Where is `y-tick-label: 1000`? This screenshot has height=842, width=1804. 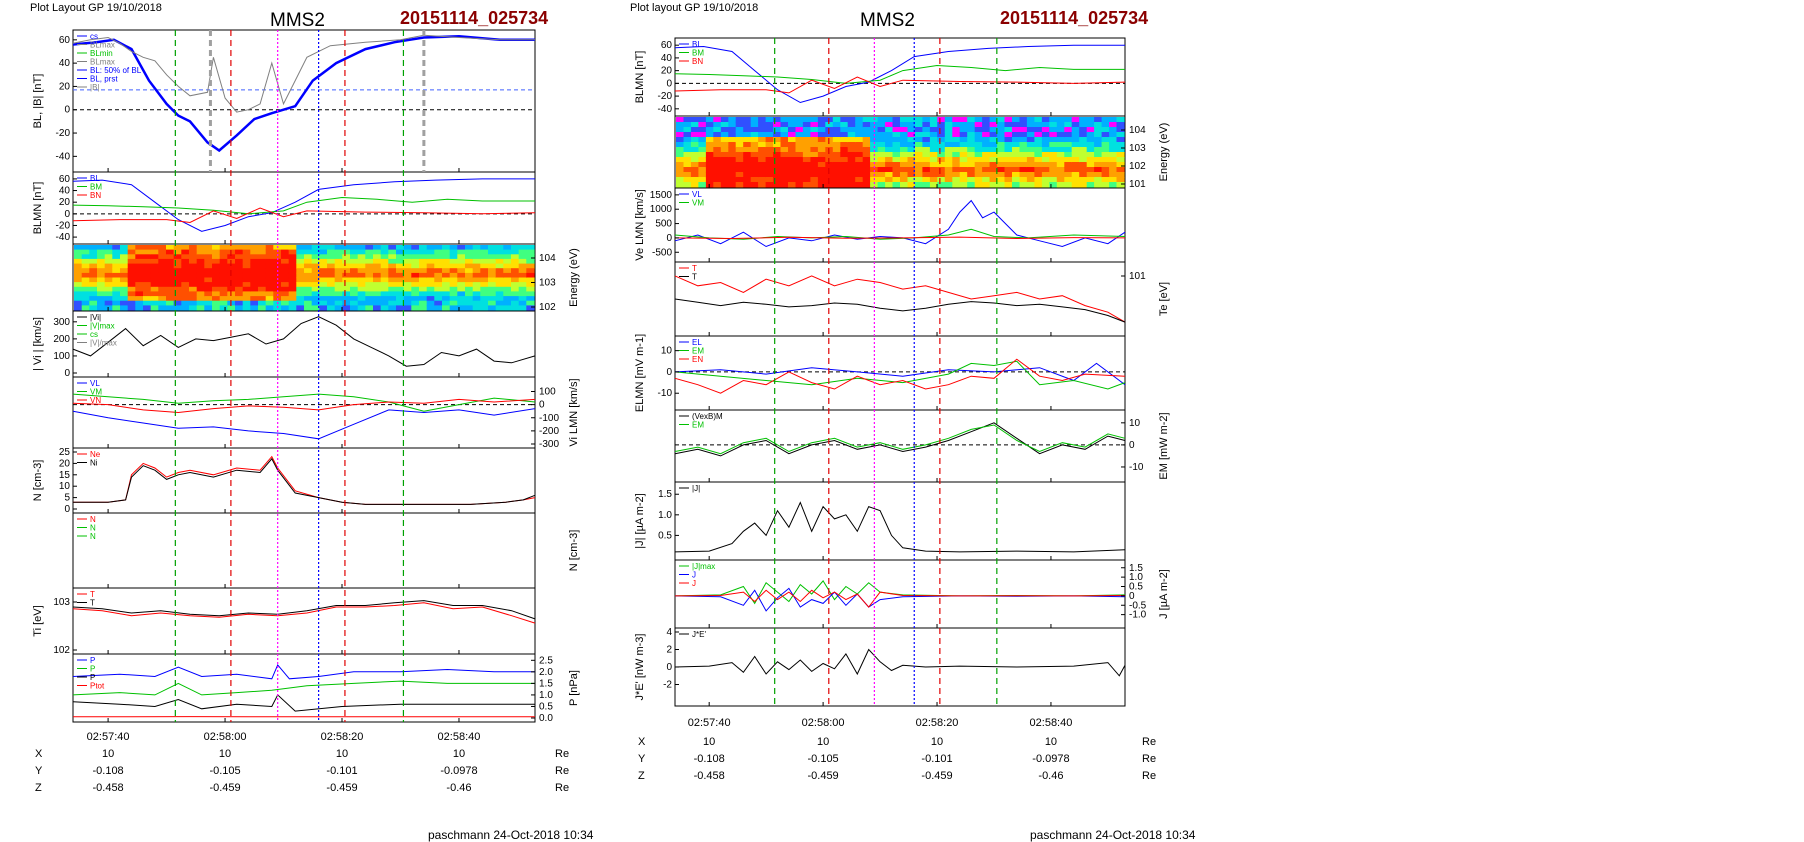
y-tick-label: 1000 is located at coordinates (661, 209).